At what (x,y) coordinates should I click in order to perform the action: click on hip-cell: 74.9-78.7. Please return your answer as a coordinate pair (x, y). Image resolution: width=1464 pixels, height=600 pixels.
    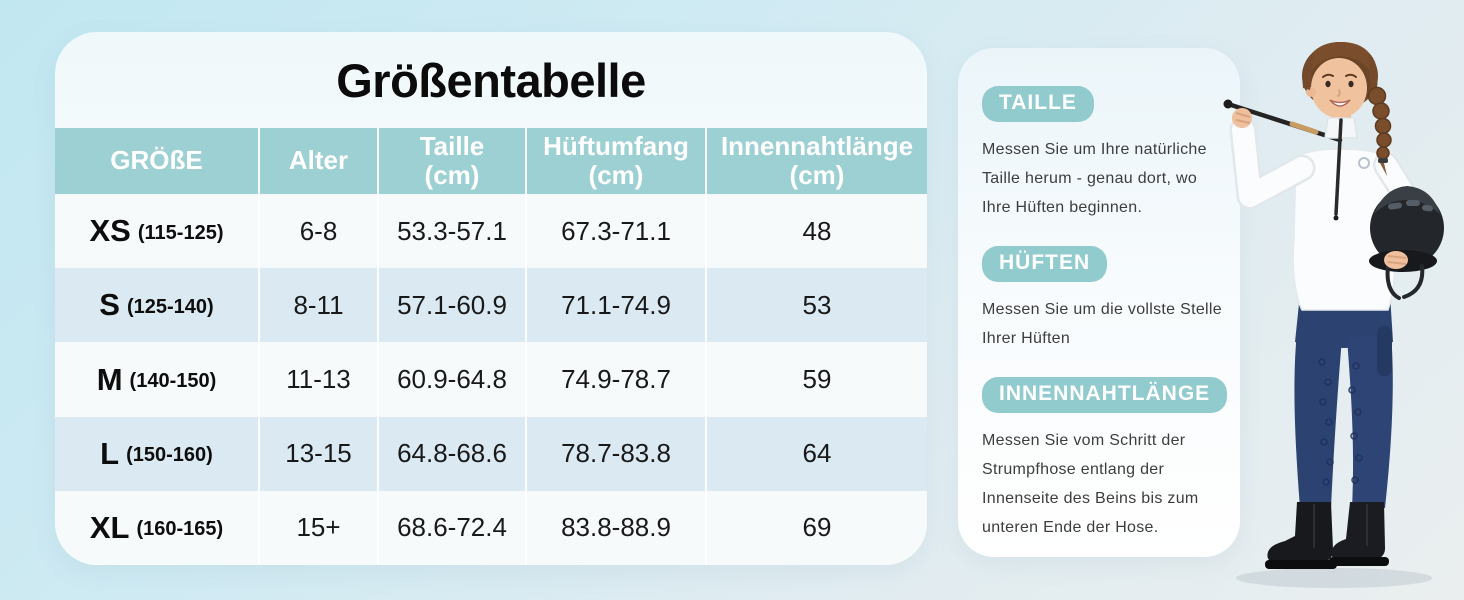
    Looking at the image, I should click on (615, 379).